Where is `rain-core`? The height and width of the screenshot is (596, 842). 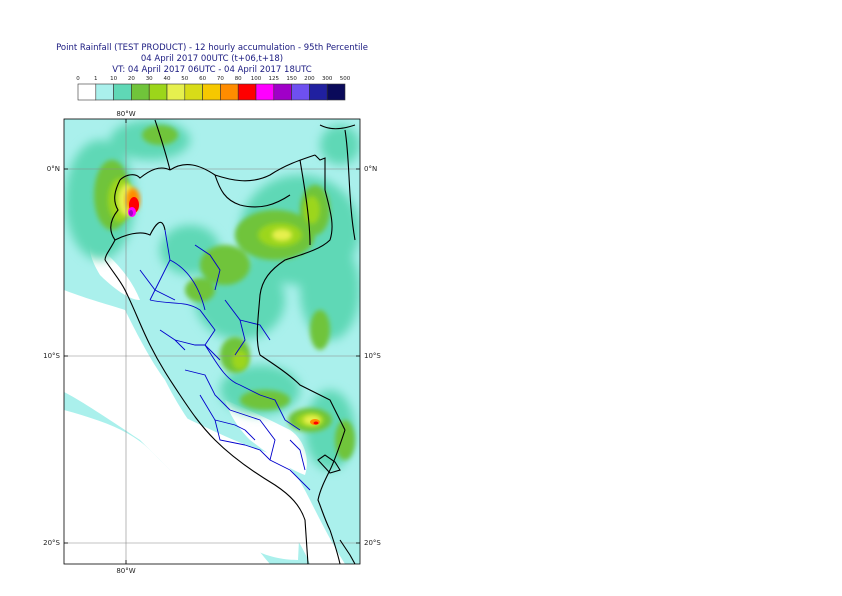
rain-core is located at coordinates (223, 306).